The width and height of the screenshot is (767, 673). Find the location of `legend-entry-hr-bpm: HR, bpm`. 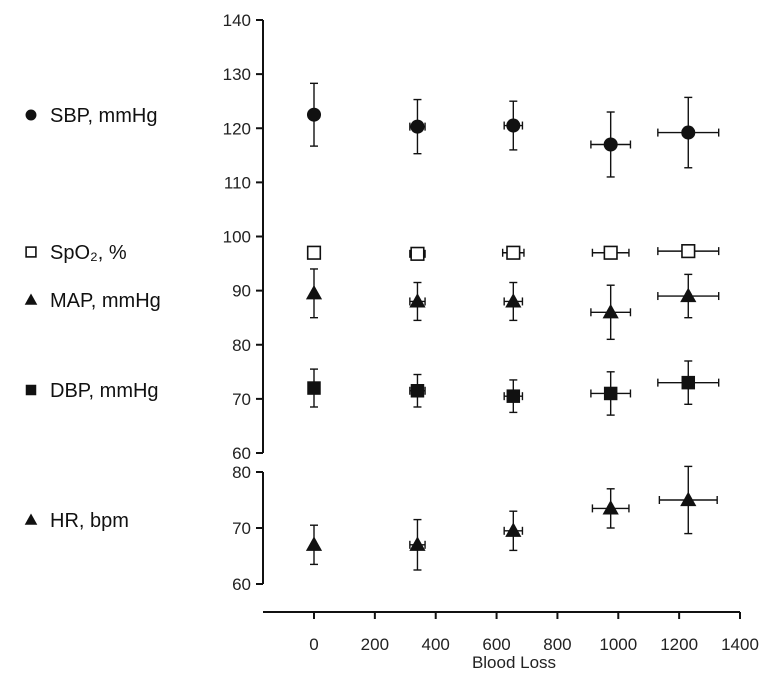

legend-entry-hr-bpm: HR, bpm is located at coordinates (76, 521).